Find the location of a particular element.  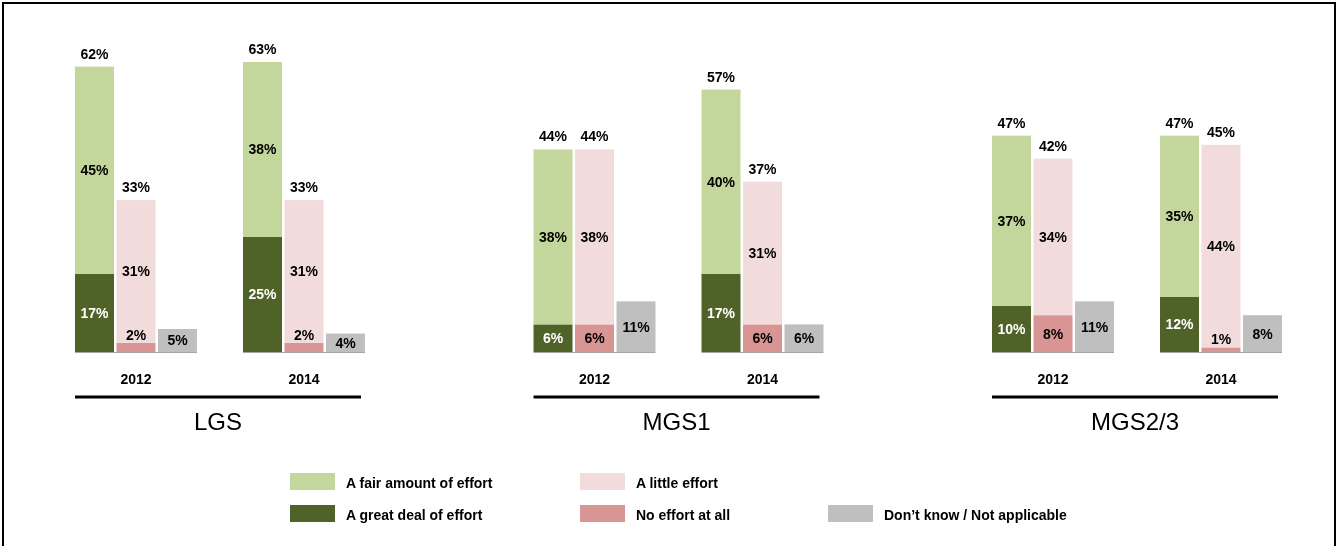

data-label: 12% is located at coordinates (1180, 324).